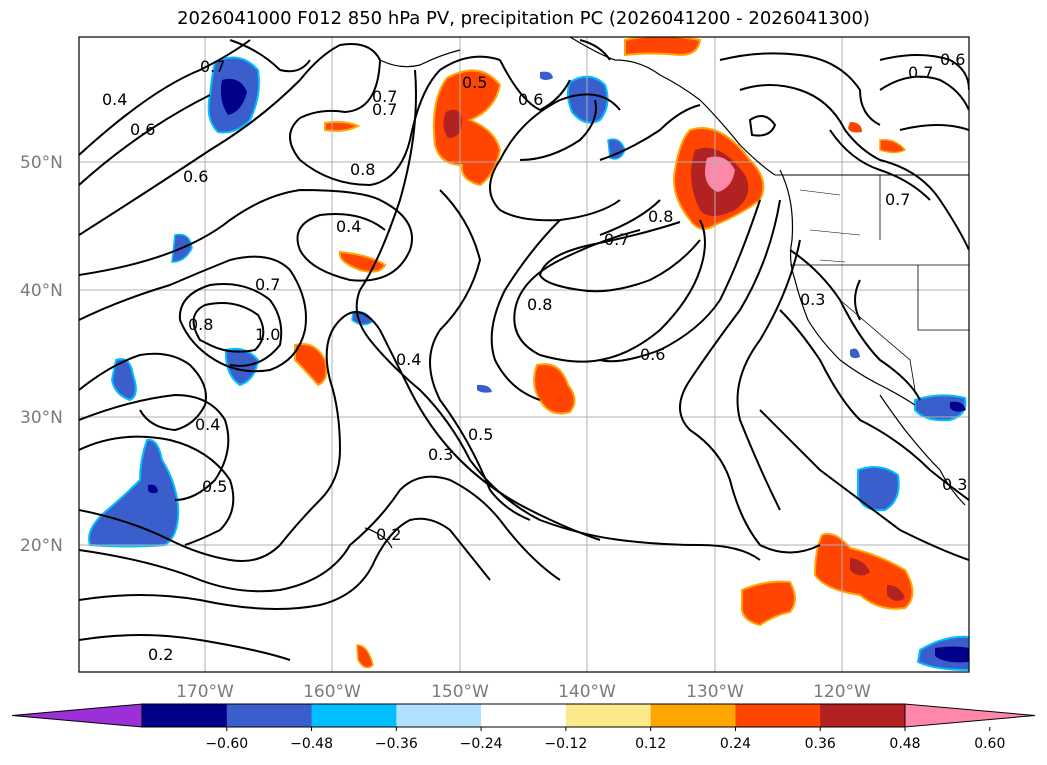 Image resolution: width=1047 pixels, height=765 pixels. I want to click on colorbar-extend-min, so click(77, 715).